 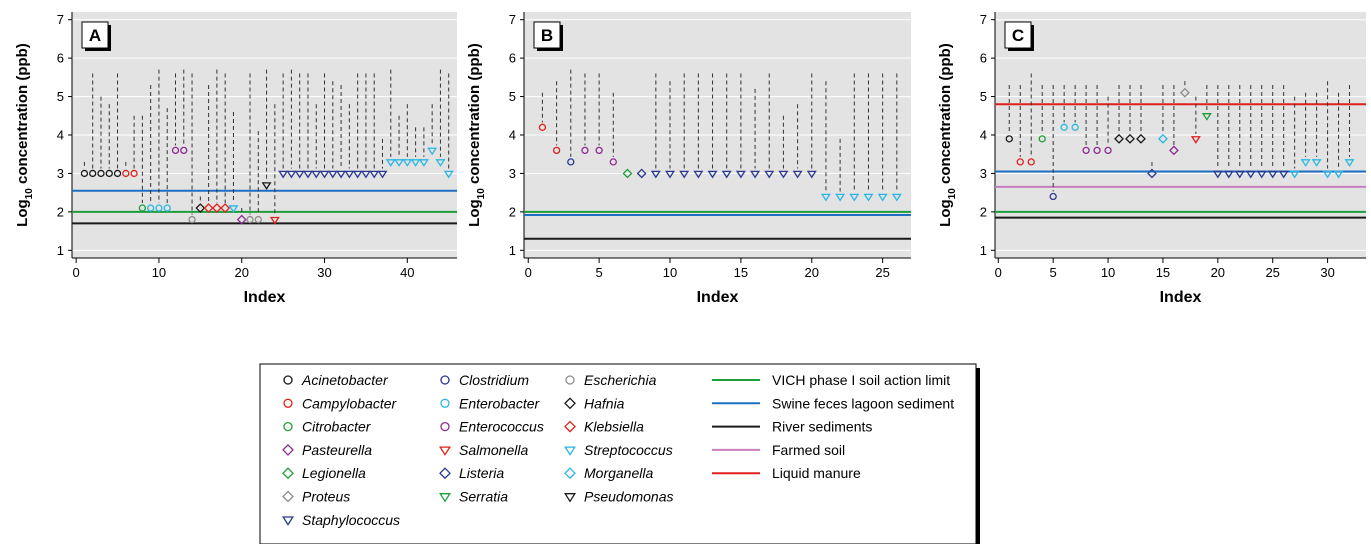 I want to click on y-axis-label-subscript: 10, so click(x=29, y=194).